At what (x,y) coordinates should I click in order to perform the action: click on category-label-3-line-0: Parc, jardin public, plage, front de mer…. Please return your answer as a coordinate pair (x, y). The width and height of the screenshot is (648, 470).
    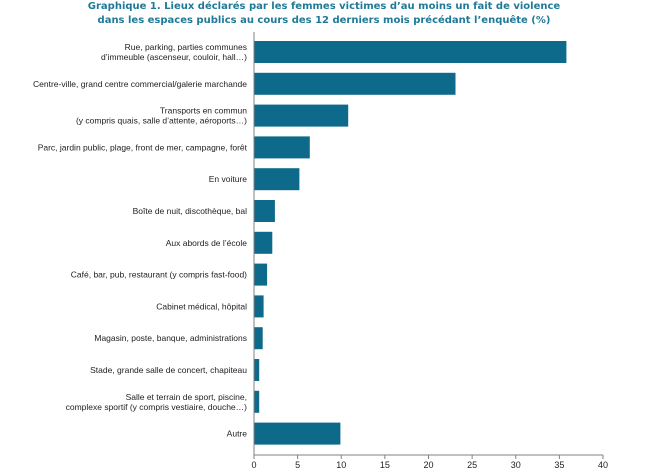
    Looking at the image, I should click on (143, 147).